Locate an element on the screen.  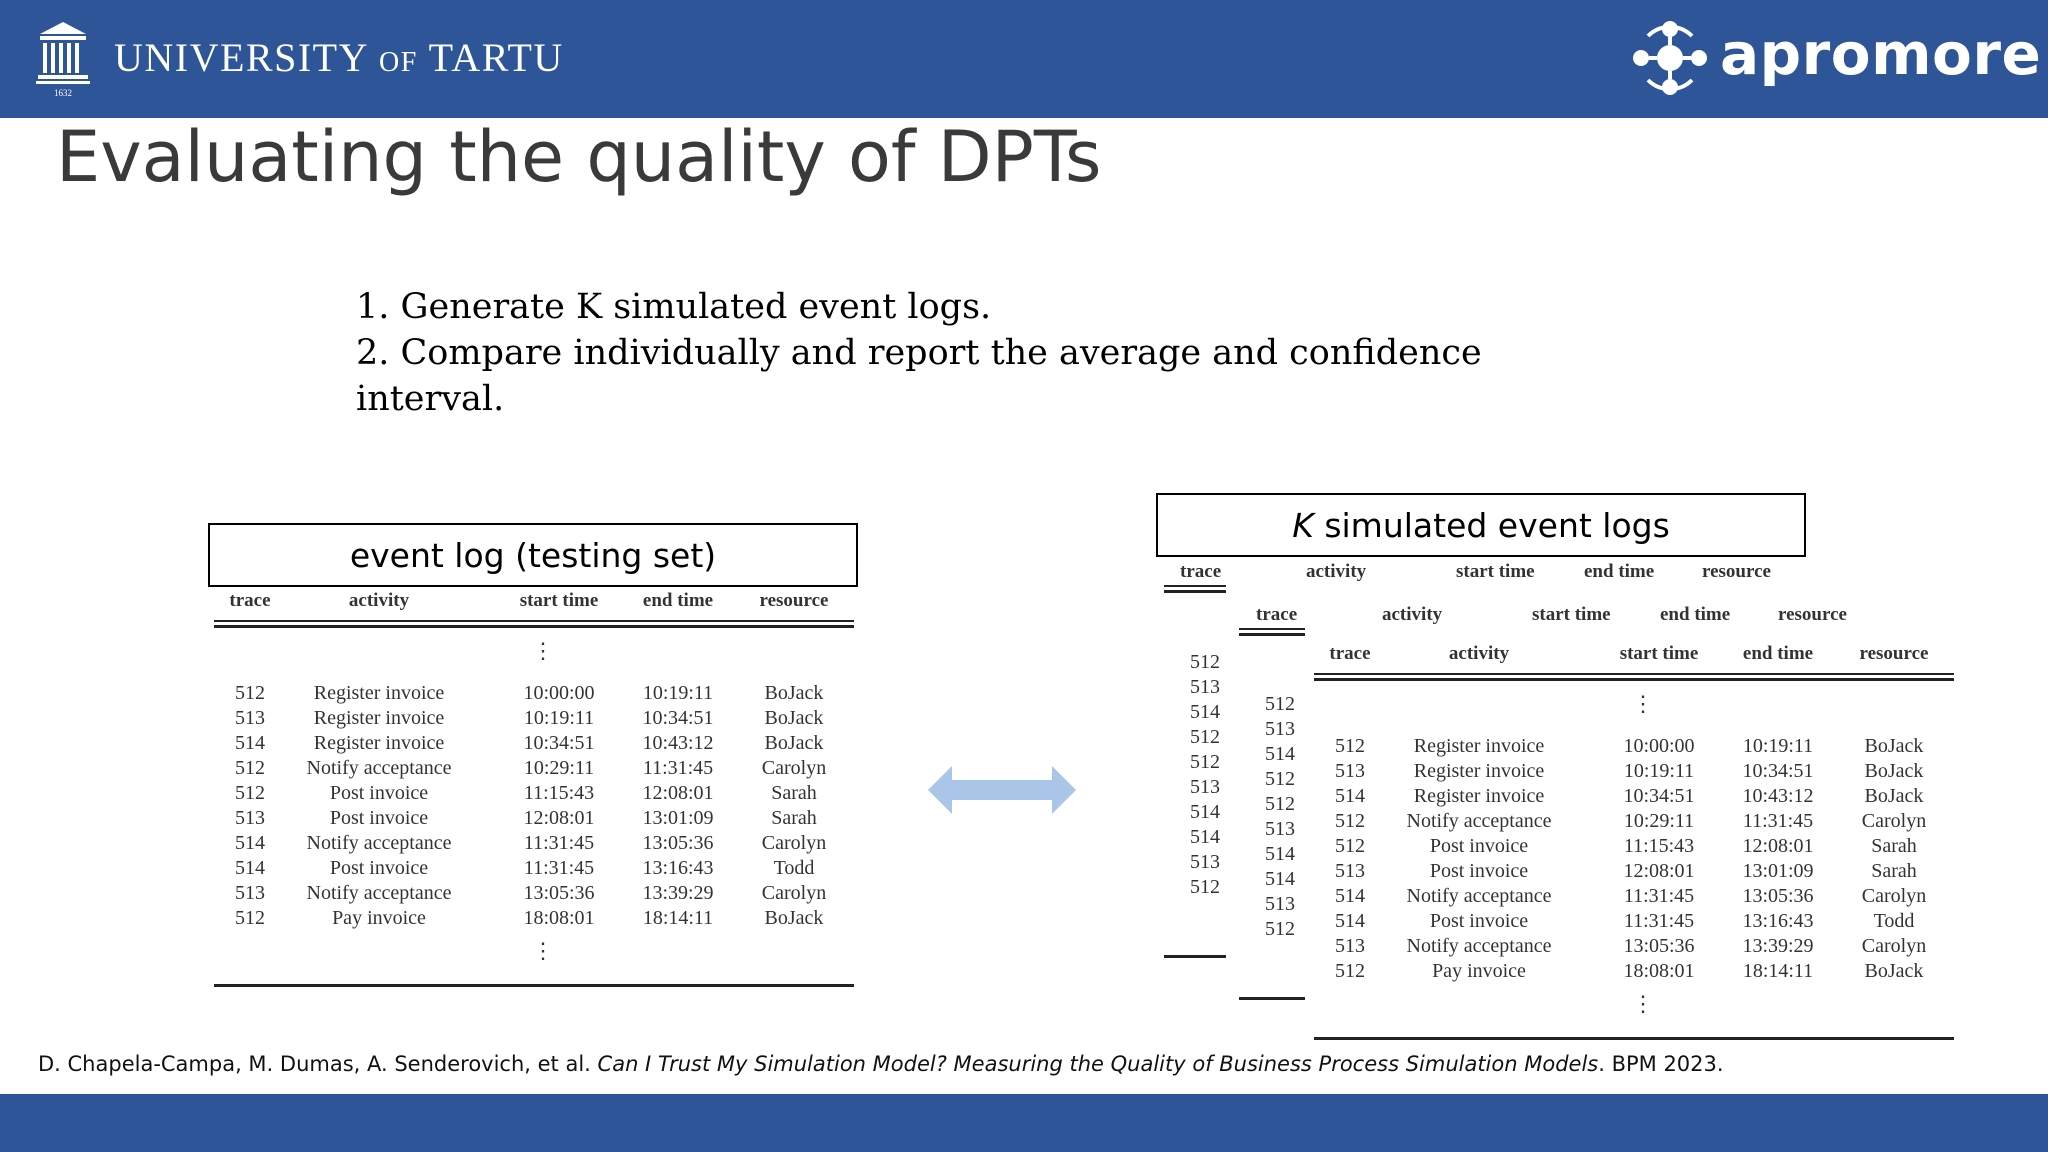
apromore-logo-icon is located at coordinates (1670, 58).